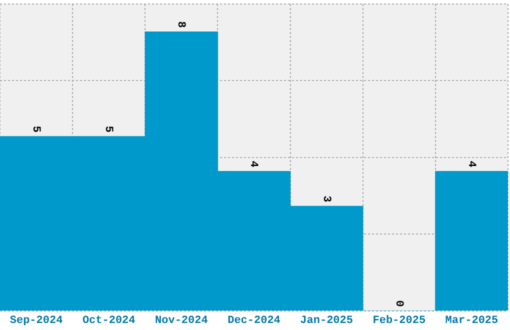  Describe the element at coordinates (326, 199) in the screenshot. I see `data-label: 3` at that location.